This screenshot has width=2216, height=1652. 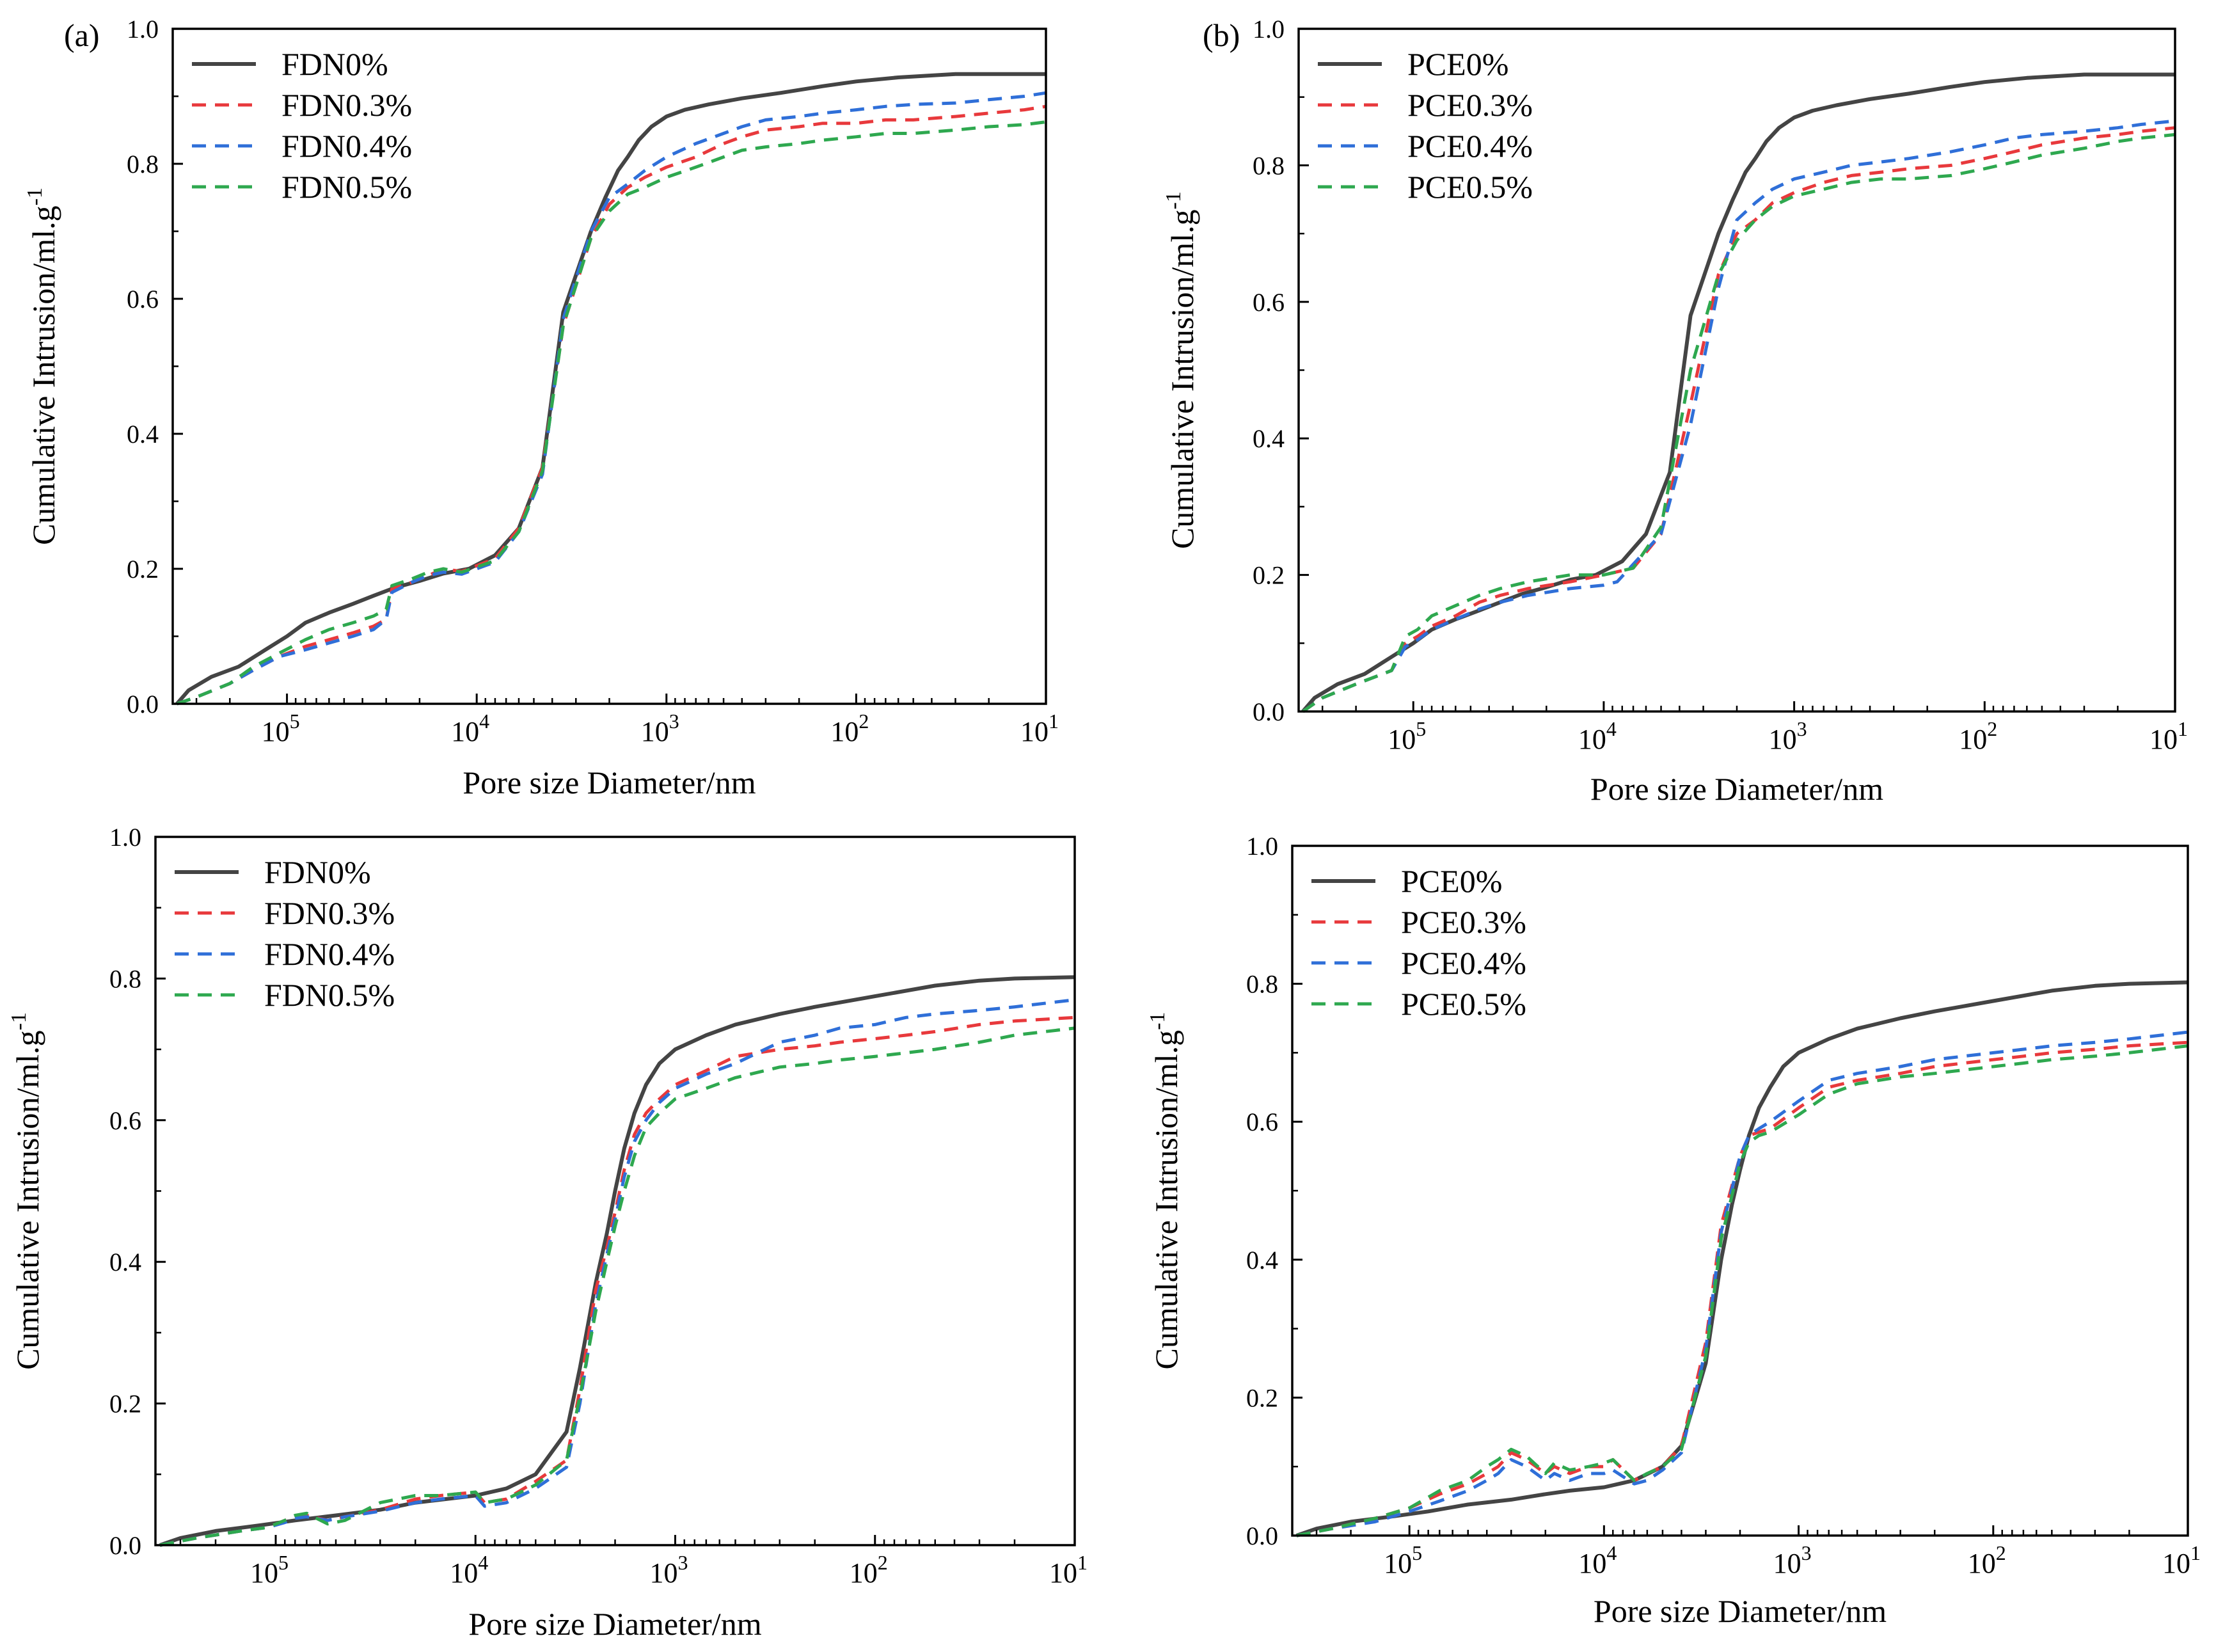 I want to click on panel-letter: (a), so click(x=82, y=35).